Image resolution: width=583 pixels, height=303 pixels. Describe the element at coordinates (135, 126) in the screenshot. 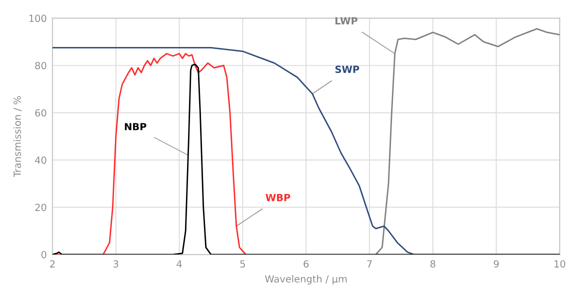

I see `text: NBP` at that location.